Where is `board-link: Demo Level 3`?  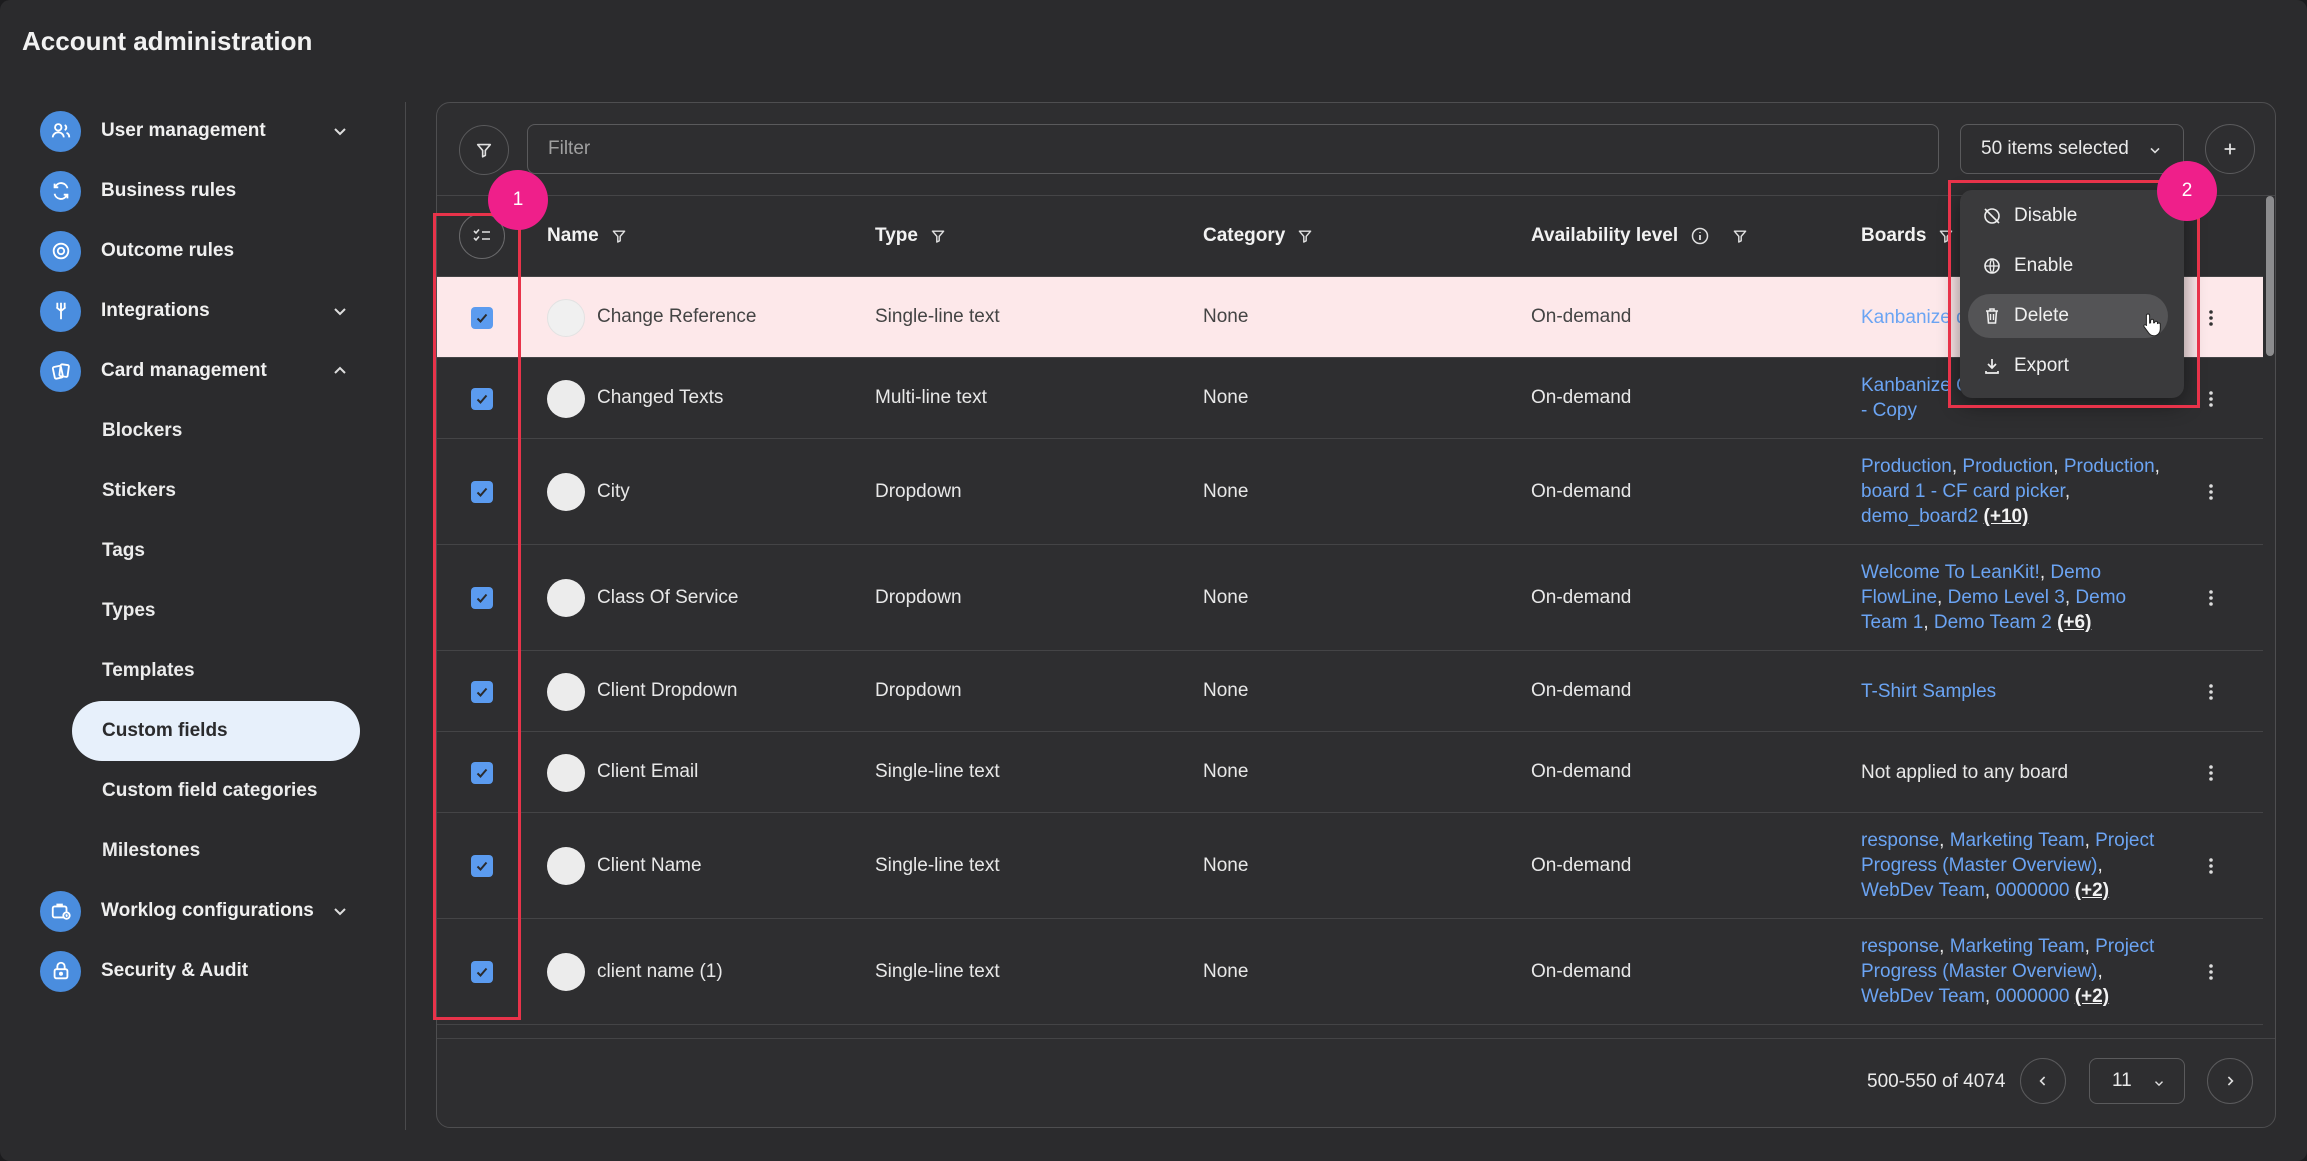 board-link: Demo Level 3 is located at coordinates (2006, 597).